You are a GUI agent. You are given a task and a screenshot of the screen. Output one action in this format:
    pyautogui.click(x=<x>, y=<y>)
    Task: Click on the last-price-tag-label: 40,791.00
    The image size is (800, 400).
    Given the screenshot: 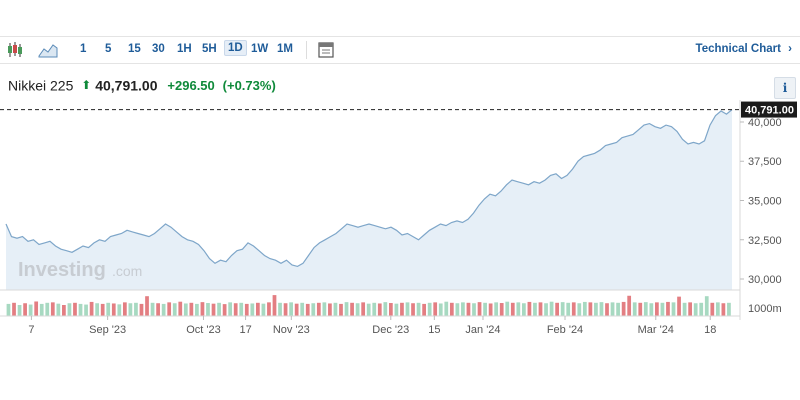 What is the action you would take?
    pyautogui.click(x=769, y=111)
    